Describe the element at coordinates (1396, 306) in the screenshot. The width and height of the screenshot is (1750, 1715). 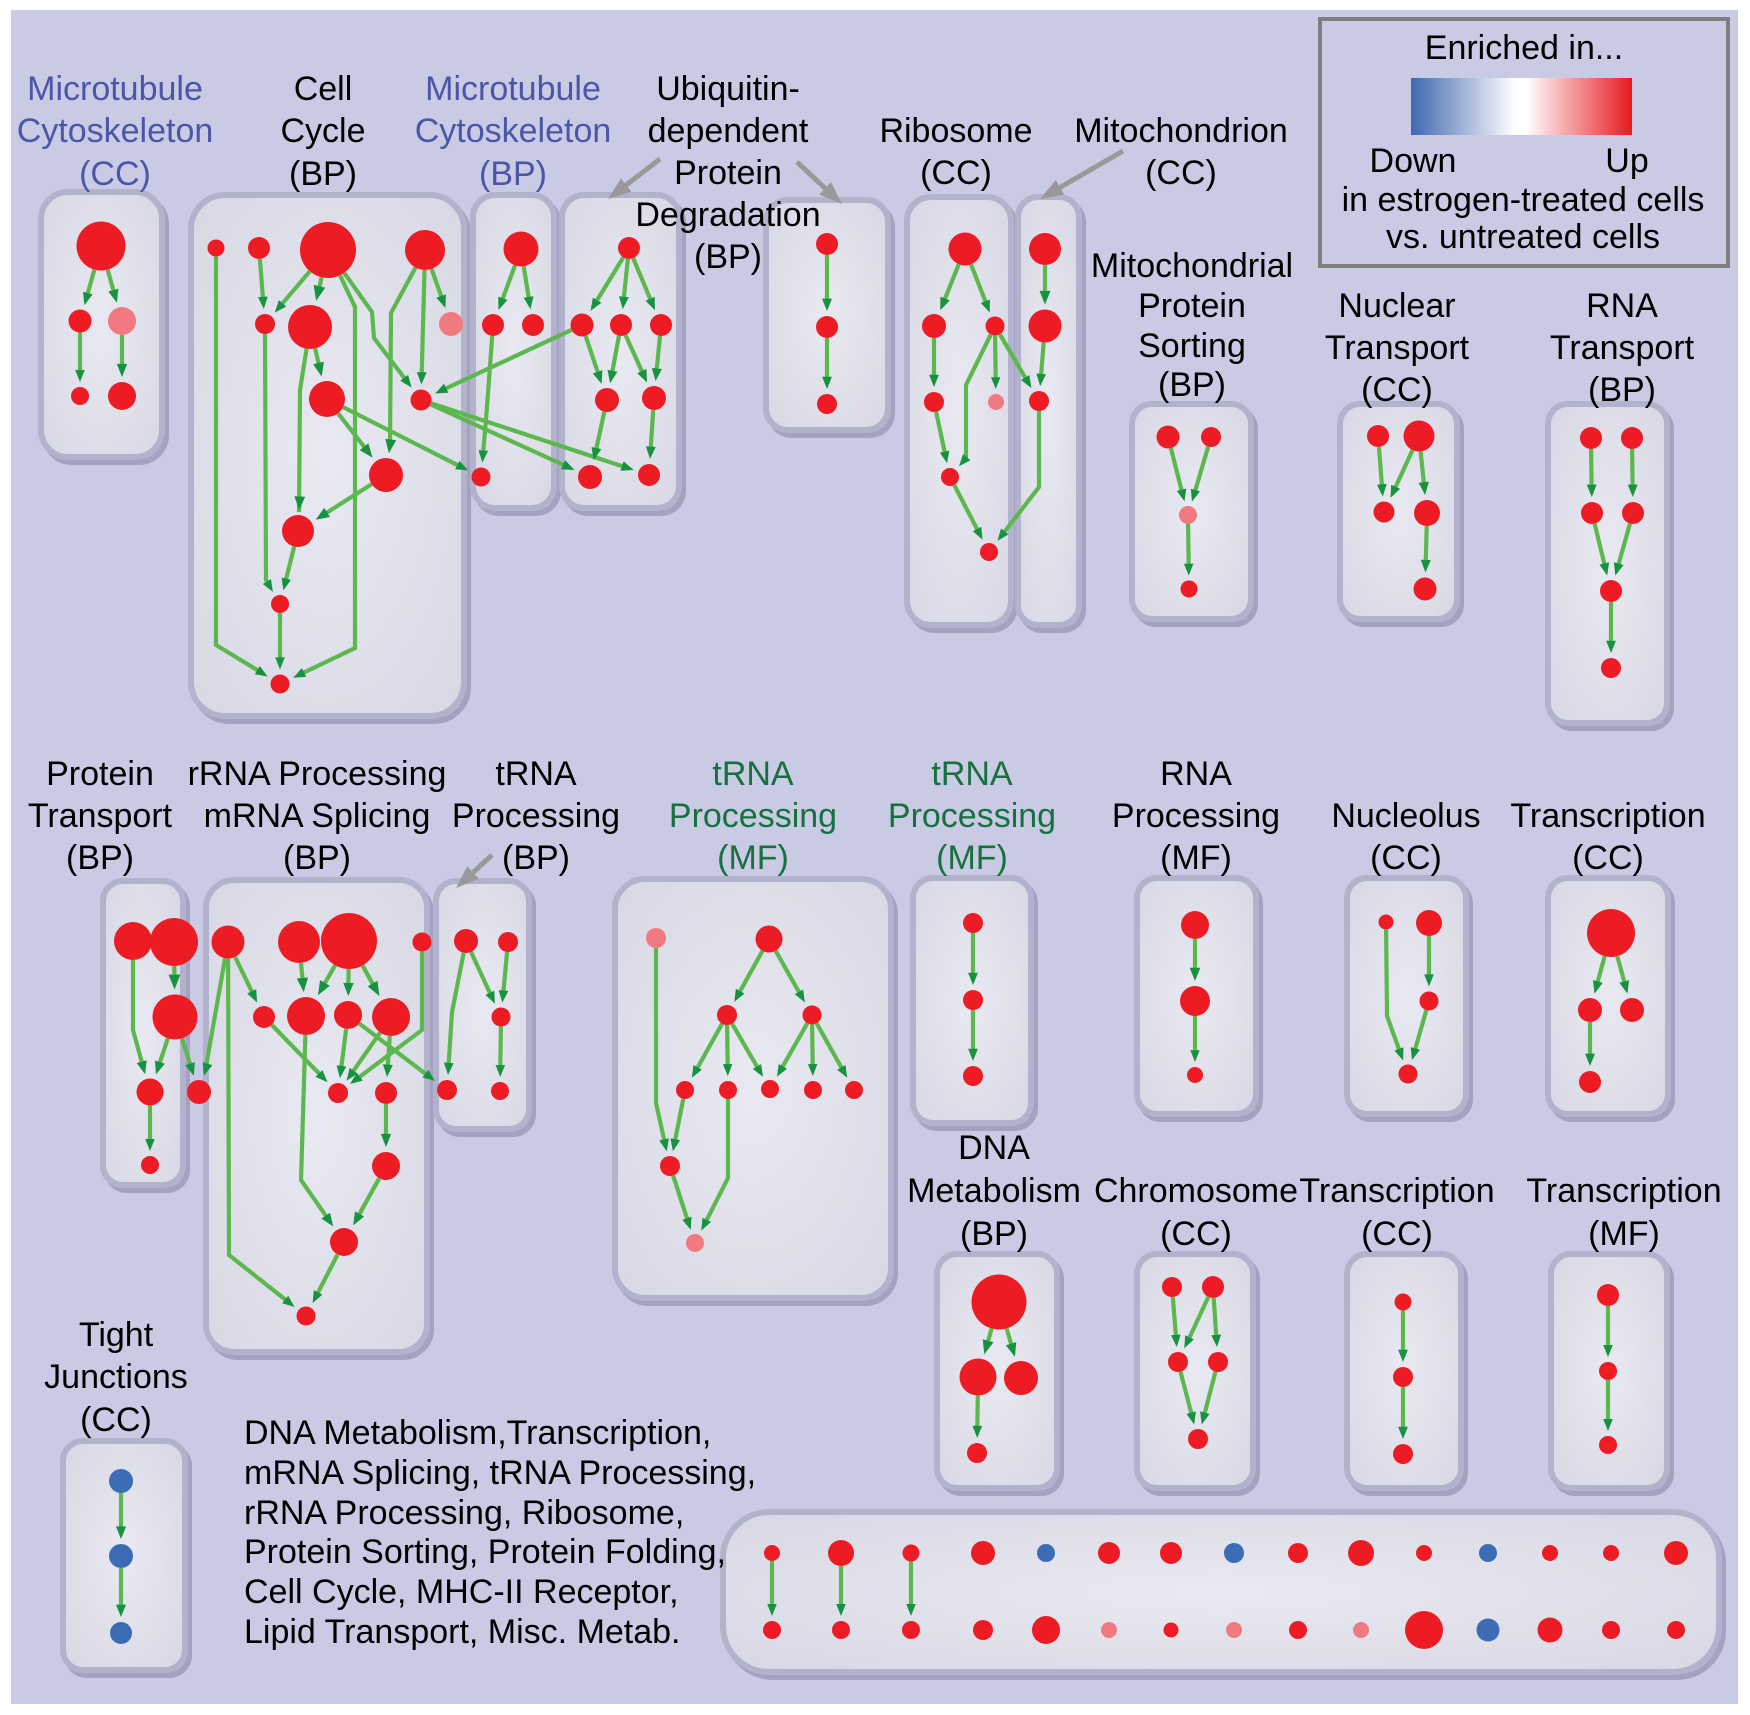
I see `svg-text: Nuclear` at that location.